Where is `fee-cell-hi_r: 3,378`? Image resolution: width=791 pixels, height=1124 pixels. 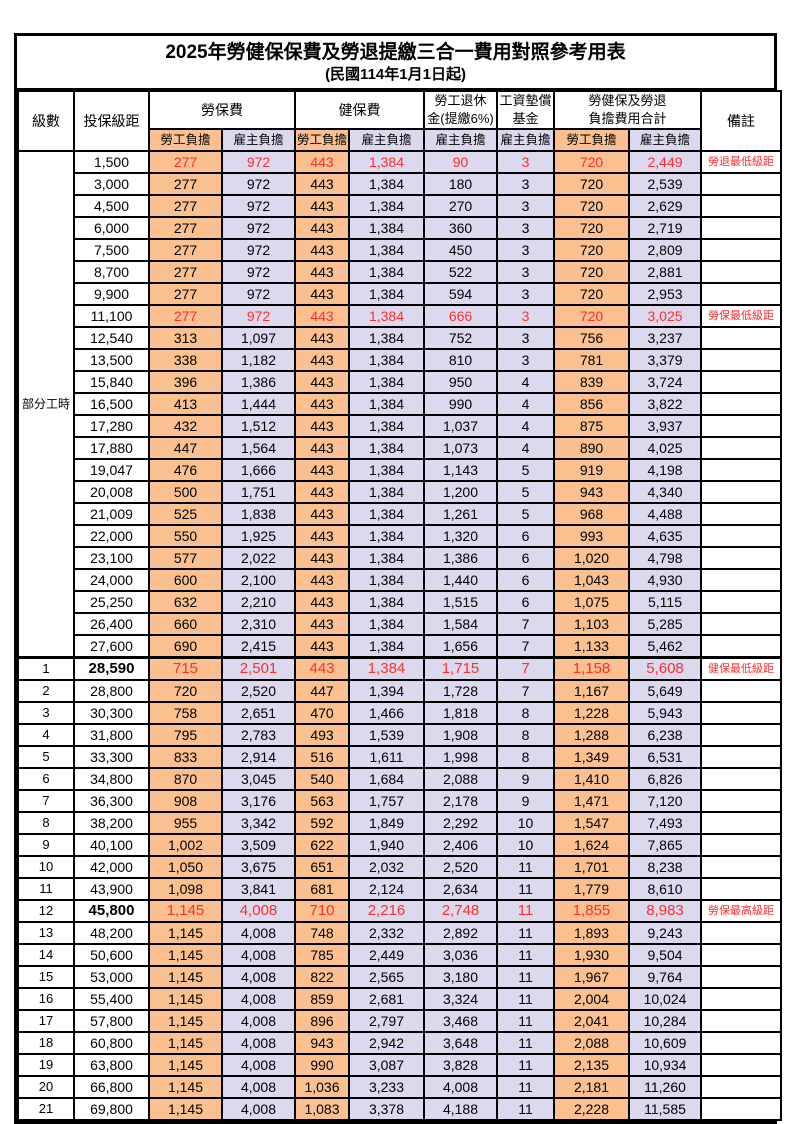
fee-cell-hi_r: 3,378 is located at coordinates (386, 1109).